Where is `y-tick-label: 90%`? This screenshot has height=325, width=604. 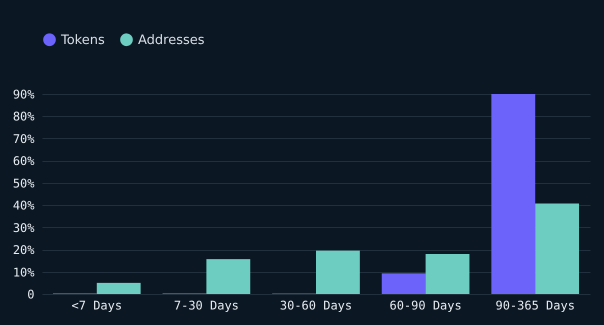 y-tick-label: 90% is located at coordinates (24, 95).